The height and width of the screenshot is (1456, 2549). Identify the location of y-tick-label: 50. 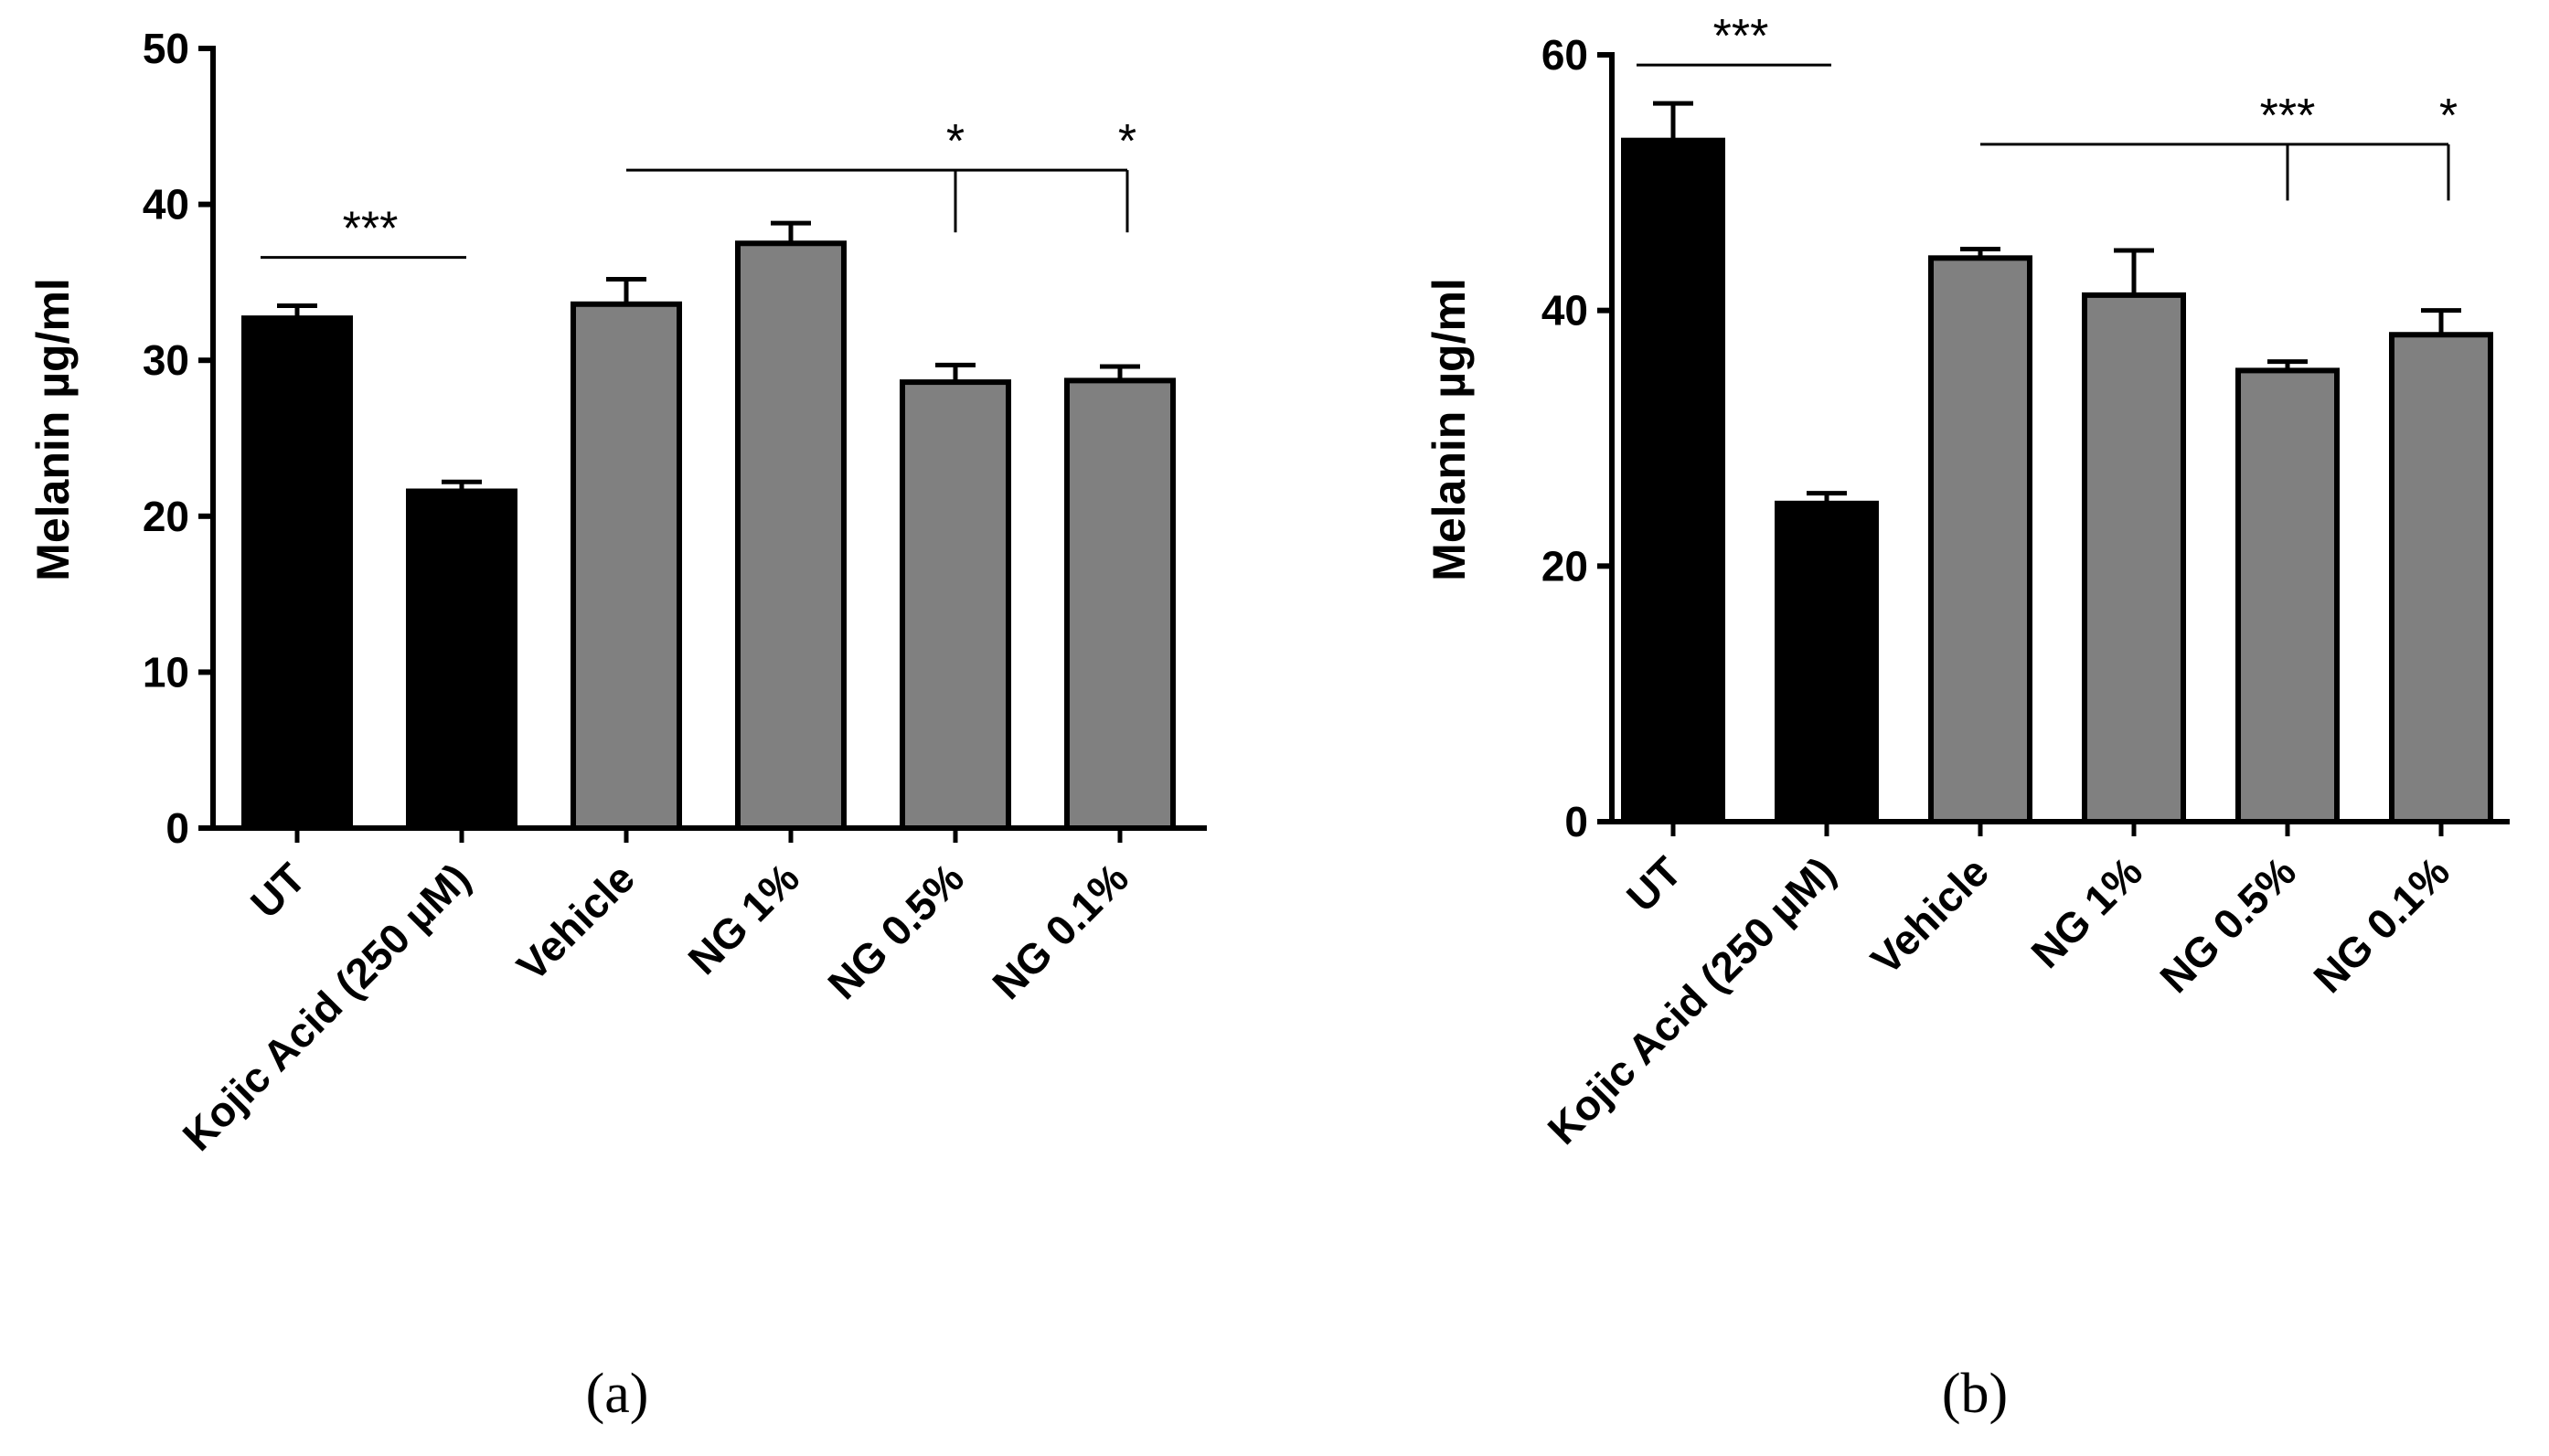
(166, 49).